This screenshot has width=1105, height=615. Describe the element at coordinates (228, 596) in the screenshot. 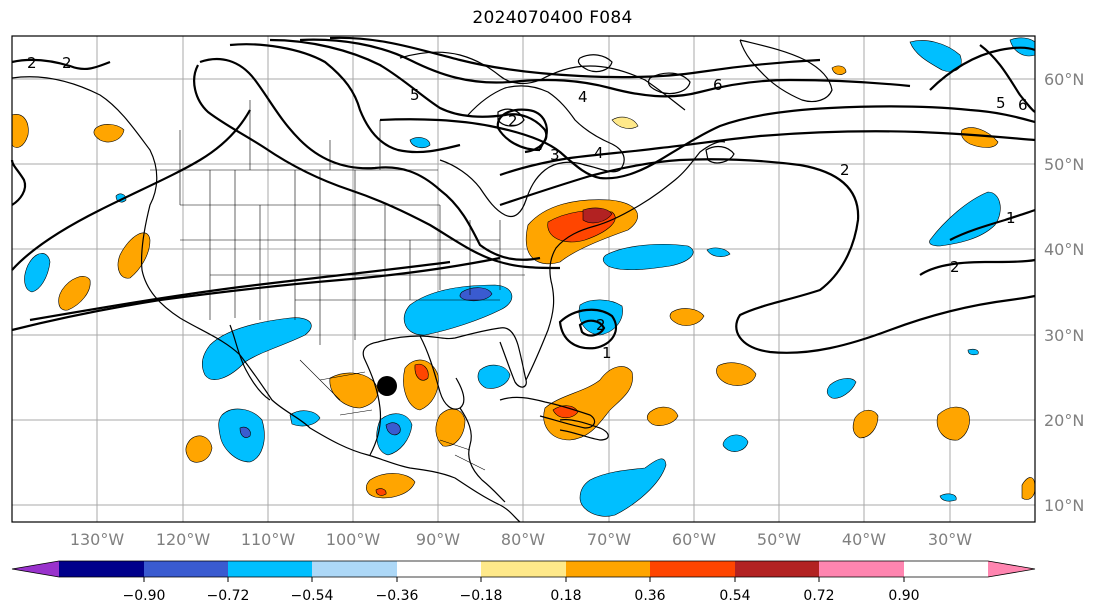

I see `colorbar-tick-label: −0.72` at that location.